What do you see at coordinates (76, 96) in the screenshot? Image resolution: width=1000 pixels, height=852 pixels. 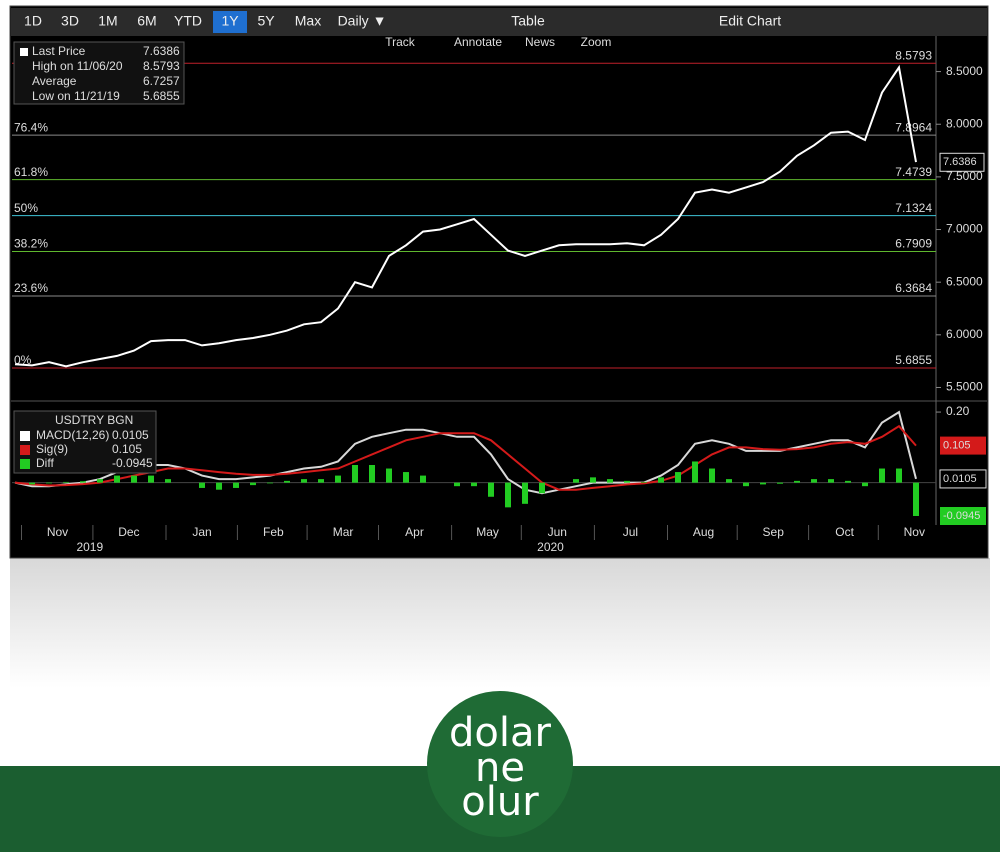 I see `legend-label: Low on 11/21/19` at bounding box center [76, 96].